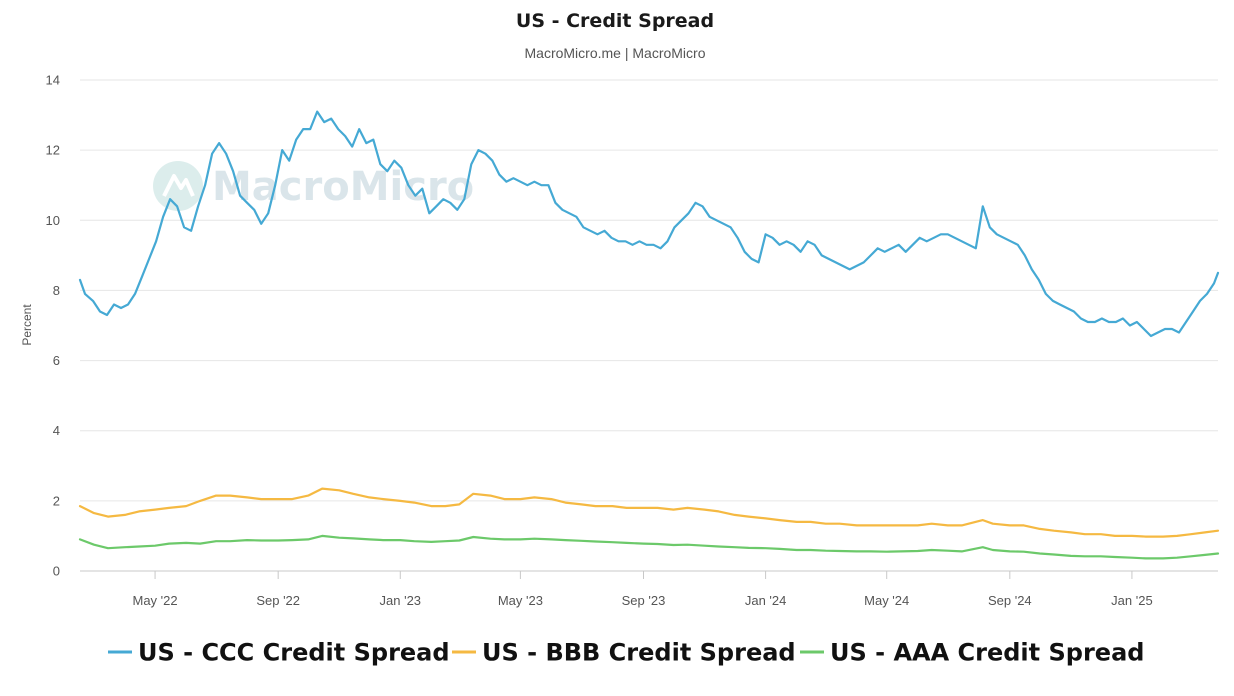 Image resolution: width=1234 pixels, height=696 pixels. Describe the element at coordinates (53, 150) in the screenshot. I see `y-tick-label: 12` at that location.